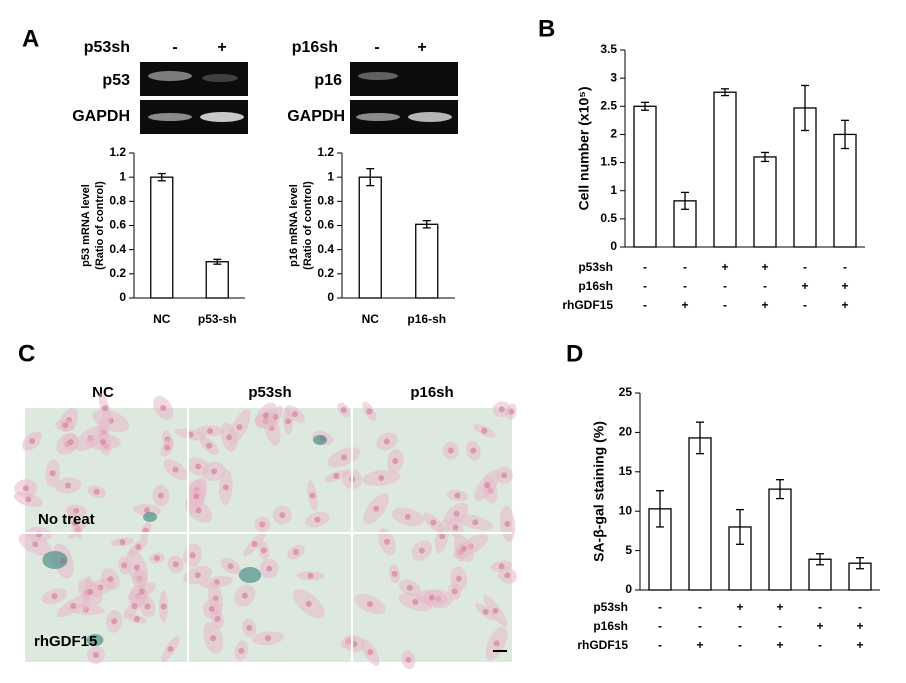 This screenshot has width=906, height=683. What do you see at coordinates (308, 225) in the screenshot?
I see `y-axis-label: (Ratio of control)` at bounding box center [308, 225].